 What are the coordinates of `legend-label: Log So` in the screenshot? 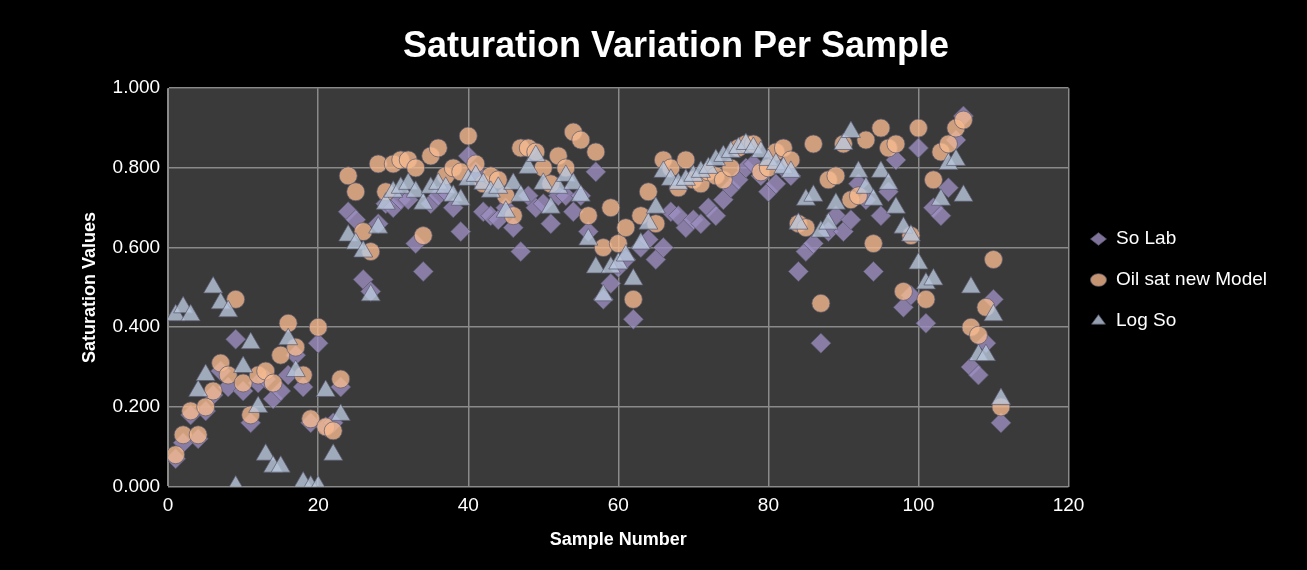 It's located at (1146, 320).